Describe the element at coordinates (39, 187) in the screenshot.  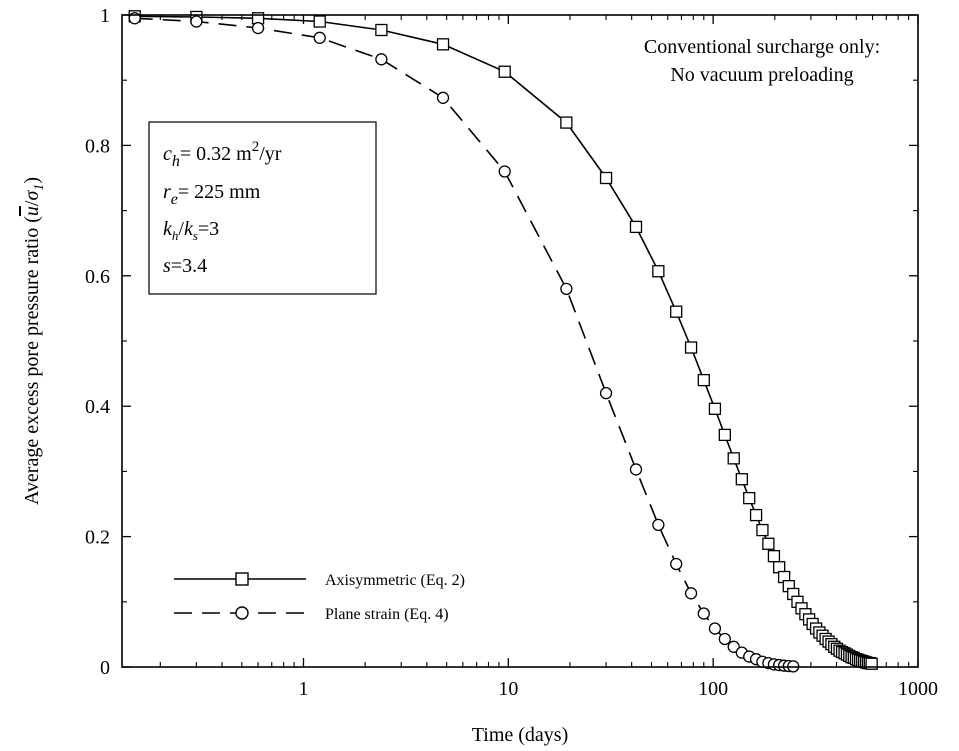
I see `y-axis-symbol-sub: 1` at that location.